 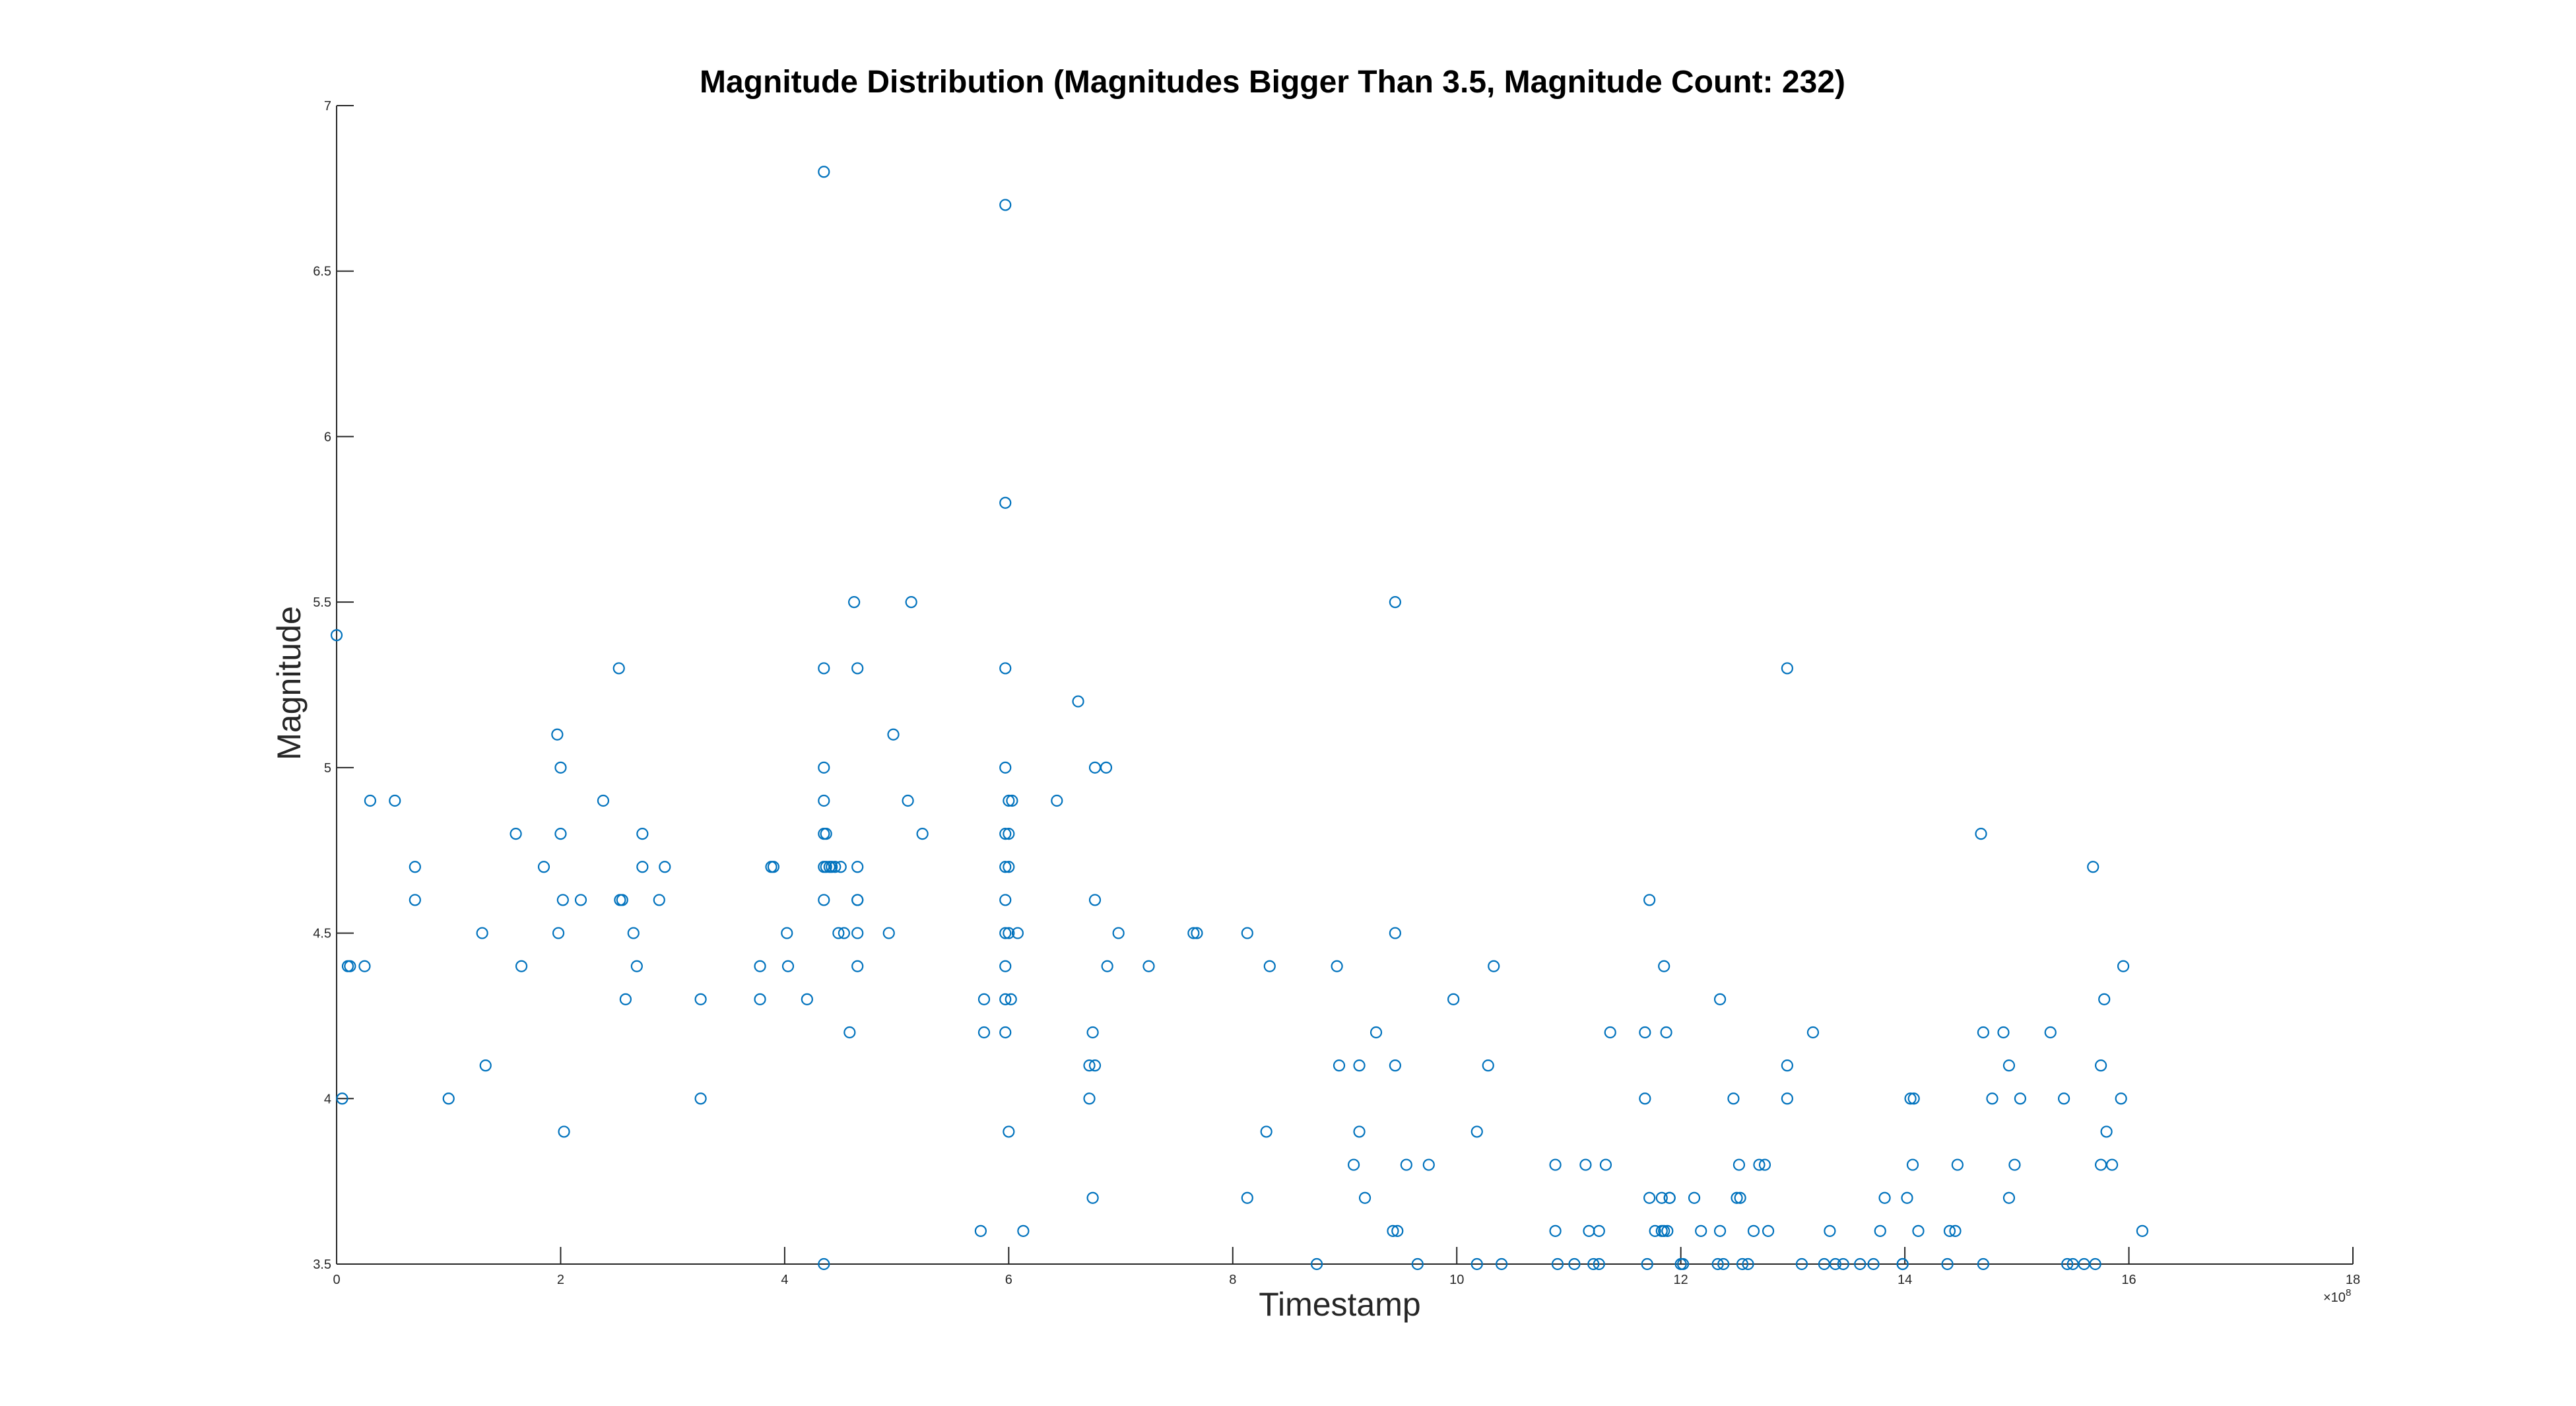 I want to click on x-axis-exponent: ×10⁸, so click(x=2337, y=1296).